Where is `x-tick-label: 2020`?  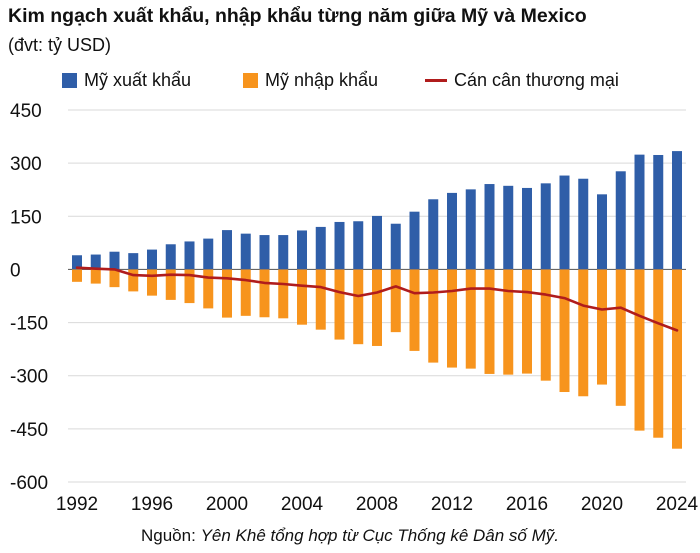
x-tick-label: 2020 is located at coordinates (602, 504).